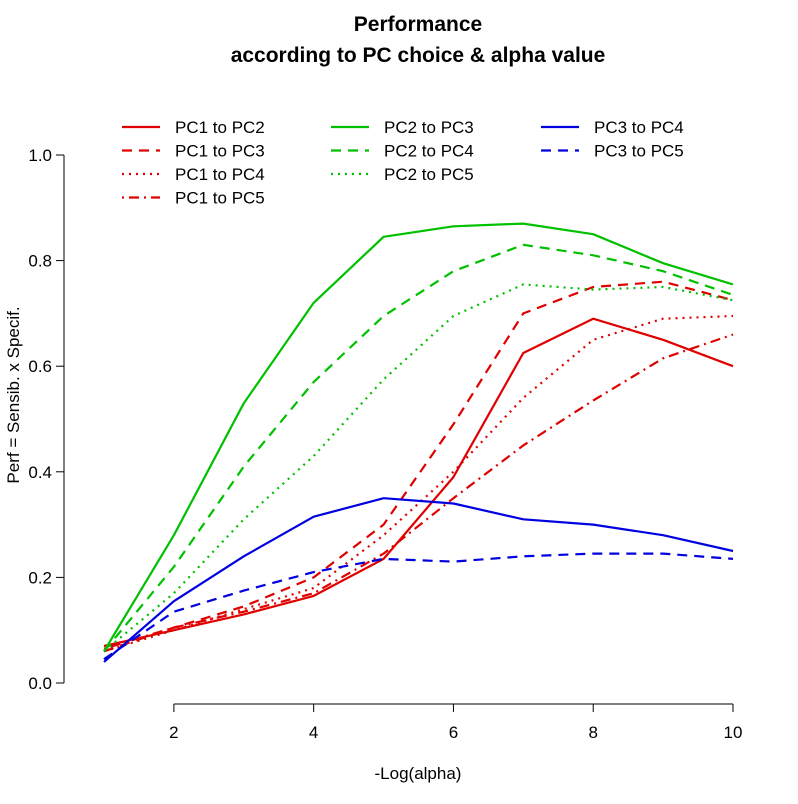 The height and width of the screenshot is (804, 798). What do you see at coordinates (220, 174) in the screenshot?
I see `legend-label: PC1 to PC4` at bounding box center [220, 174].